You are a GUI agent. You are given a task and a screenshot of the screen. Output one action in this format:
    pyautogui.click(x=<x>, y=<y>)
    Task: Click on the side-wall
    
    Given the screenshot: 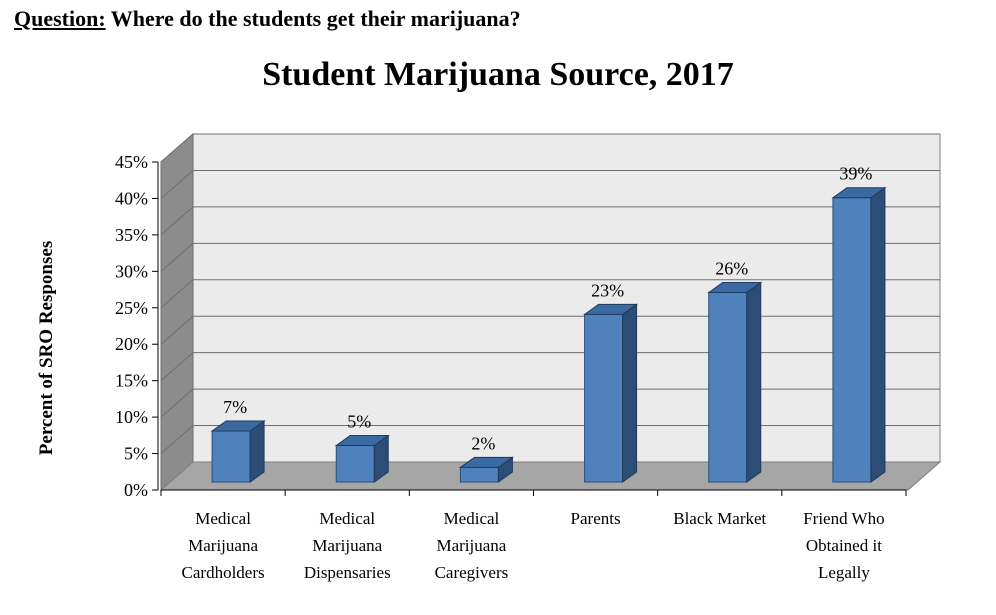 What is the action you would take?
    pyautogui.click(x=177, y=312)
    